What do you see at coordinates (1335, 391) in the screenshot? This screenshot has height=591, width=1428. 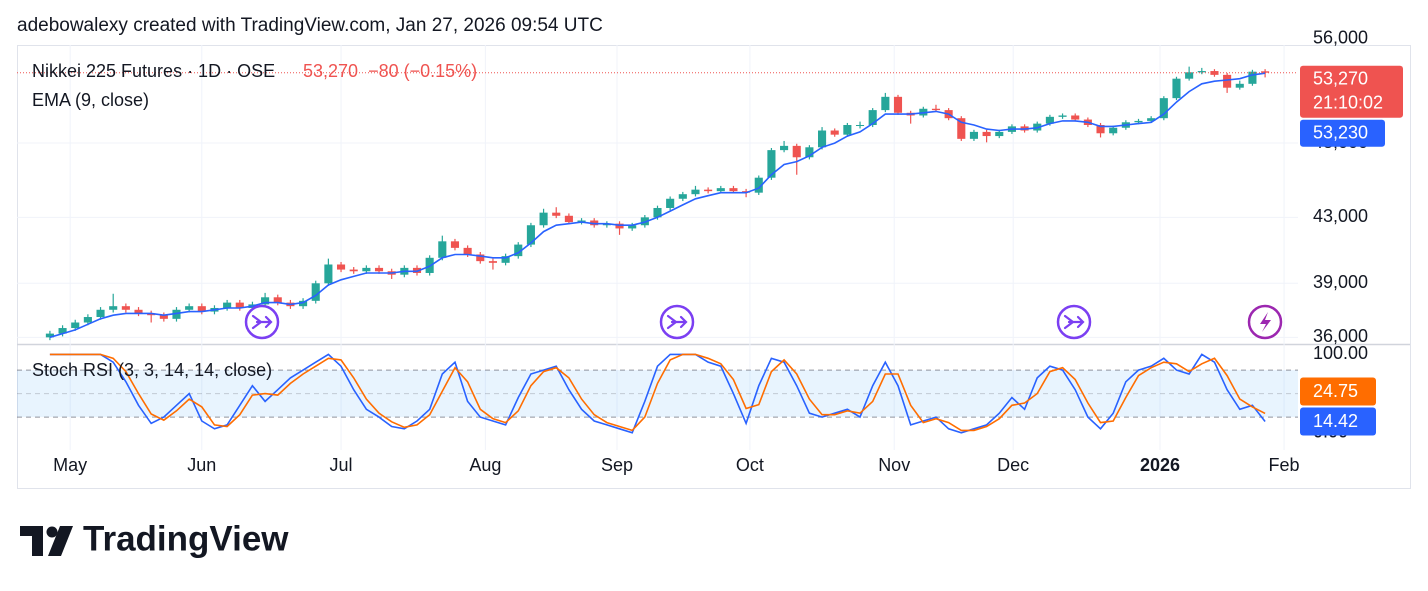 I see `stoch-badge-label: 24.75` at bounding box center [1335, 391].